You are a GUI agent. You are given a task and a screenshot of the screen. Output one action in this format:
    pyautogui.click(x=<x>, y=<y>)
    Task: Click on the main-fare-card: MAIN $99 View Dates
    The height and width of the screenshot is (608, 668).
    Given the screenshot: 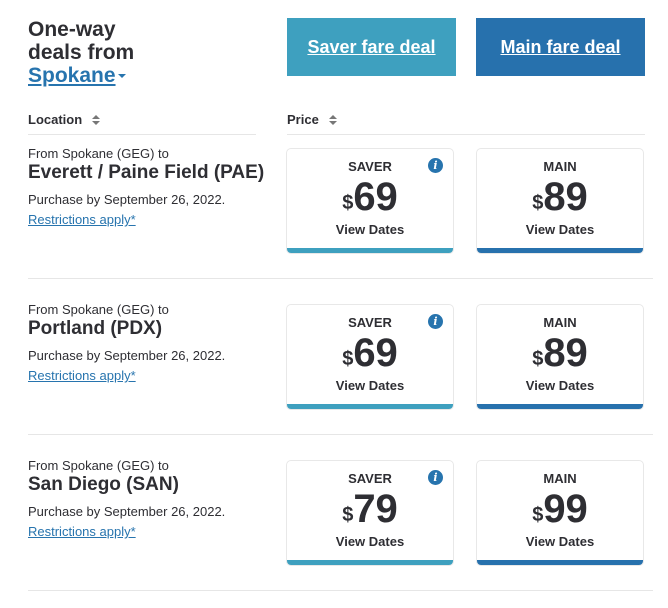 What is the action you would take?
    pyautogui.click(x=560, y=513)
    